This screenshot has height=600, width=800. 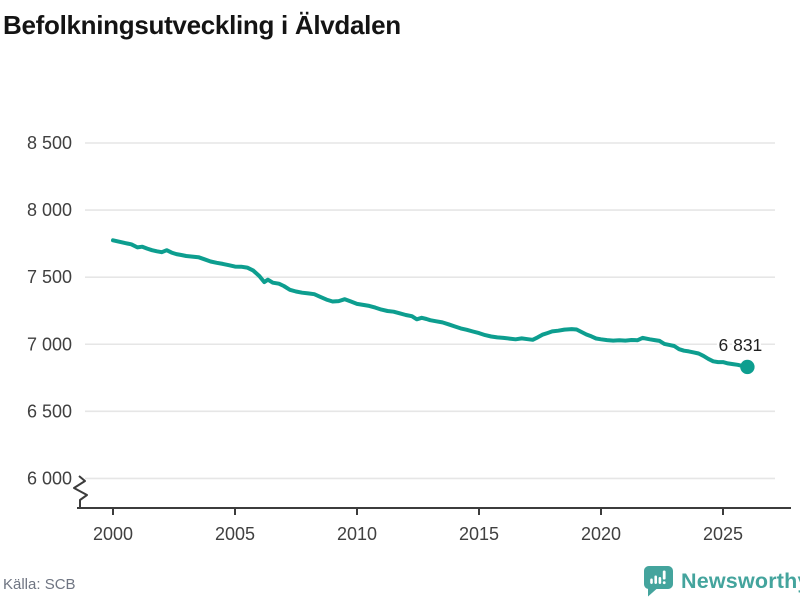 I want to click on newsworthy-logo: Newsworthy, so click(x=722, y=581).